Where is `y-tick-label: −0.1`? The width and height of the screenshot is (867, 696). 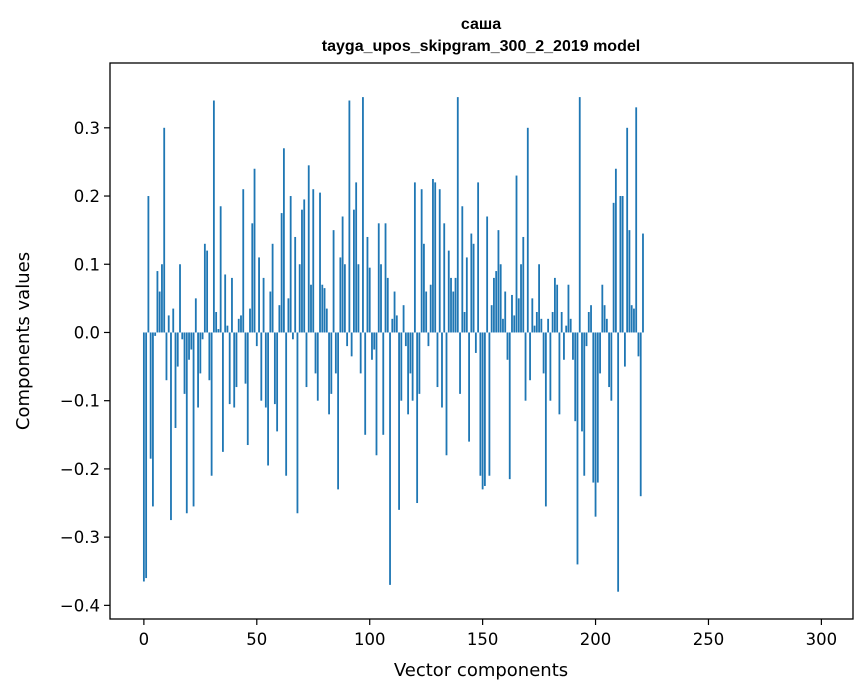
y-tick-label: −0.1 is located at coordinates (80, 401).